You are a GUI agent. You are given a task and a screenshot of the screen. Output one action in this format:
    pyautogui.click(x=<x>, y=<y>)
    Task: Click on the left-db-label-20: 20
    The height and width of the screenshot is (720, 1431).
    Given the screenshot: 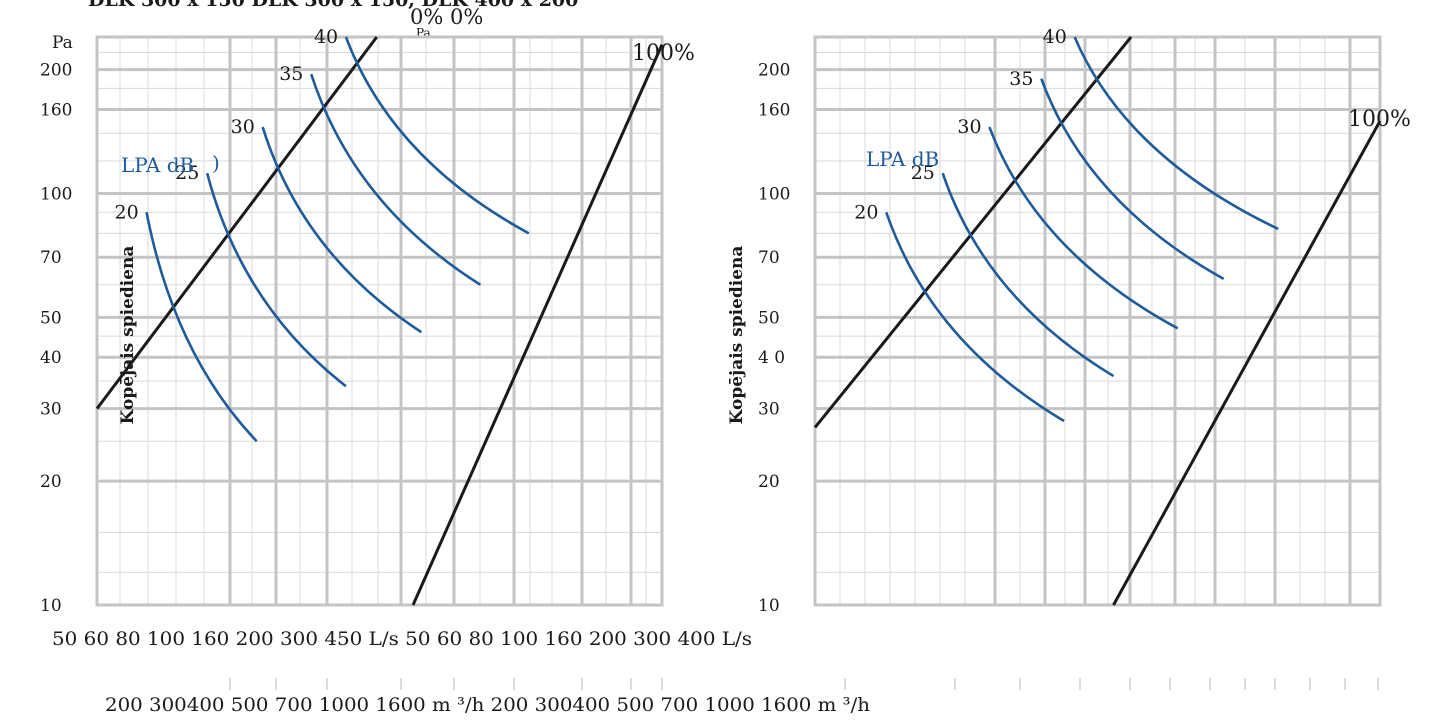 What is the action you would take?
    pyautogui.click(x=127, y=212)
    